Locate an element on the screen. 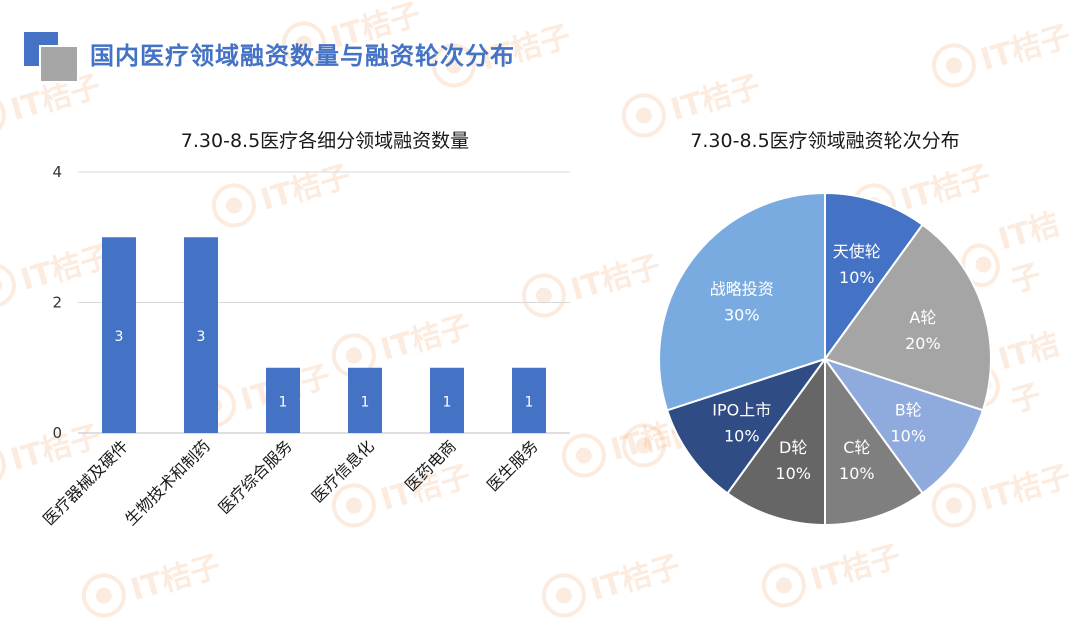 Image resolution: width=1080 pixels, height=623 pixels. bar-category-label: 生物技术和制药 is located at coordinates (167, 482).